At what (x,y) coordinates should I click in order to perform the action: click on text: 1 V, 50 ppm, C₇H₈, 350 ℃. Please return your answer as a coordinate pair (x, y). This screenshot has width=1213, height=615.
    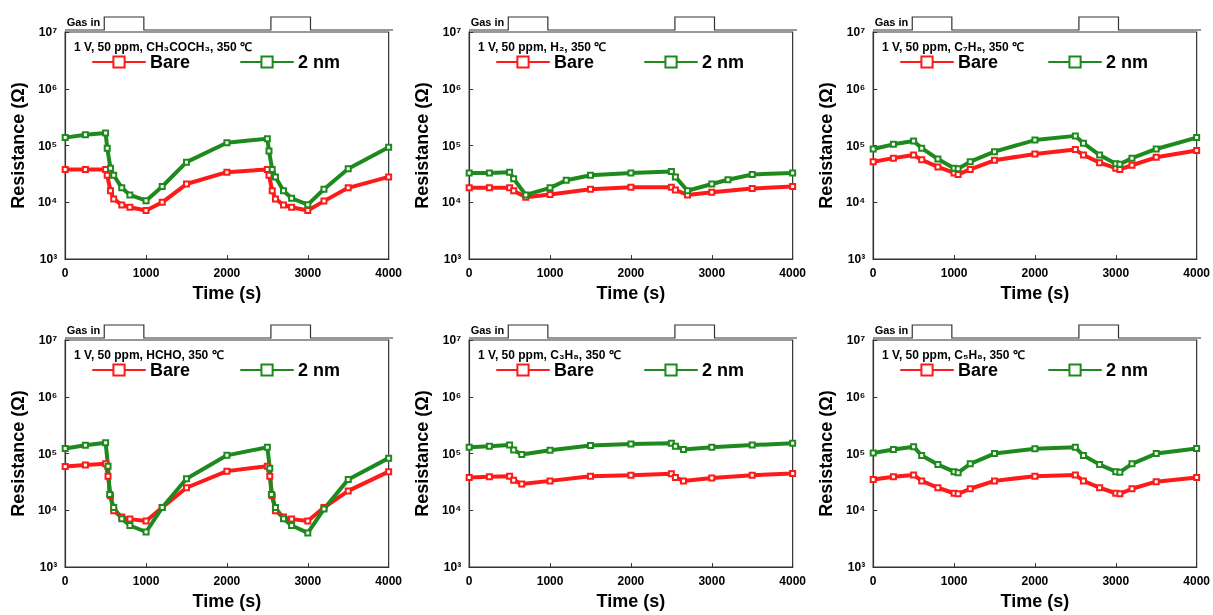
    Looking at the image, I should click on (953, 47).